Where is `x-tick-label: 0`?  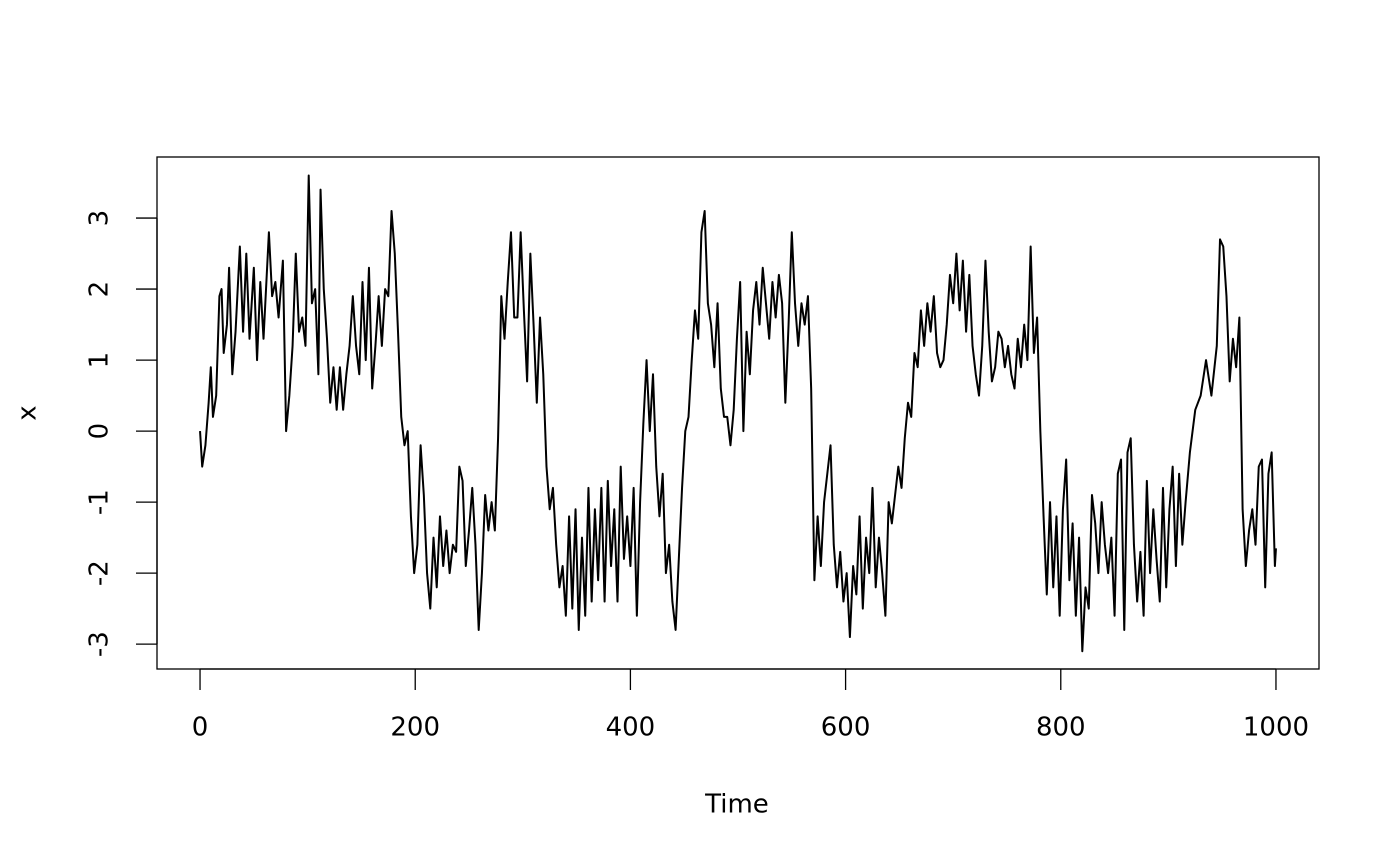 x-tick-label: 0 is located at coordinates (200, 728).